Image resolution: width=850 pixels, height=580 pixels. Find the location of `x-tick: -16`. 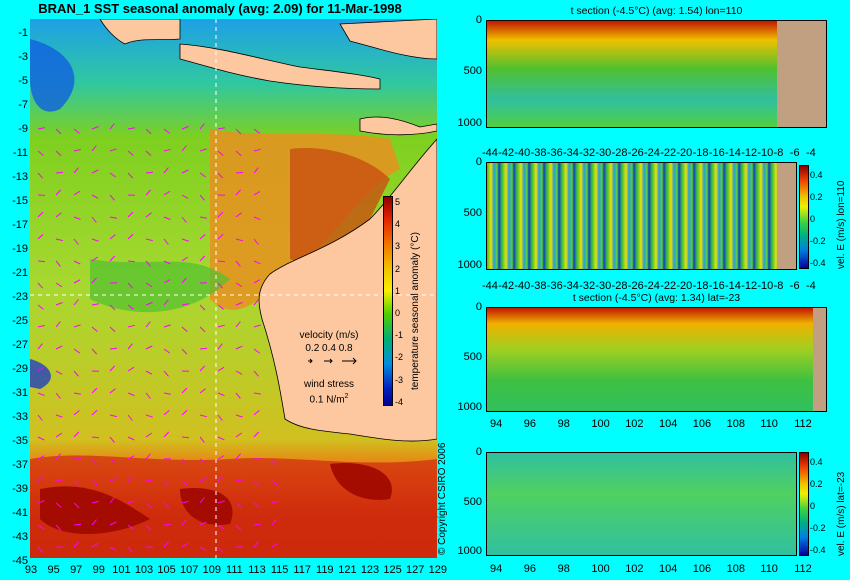

x-tick: -16 is located at coordinates (716, 153).